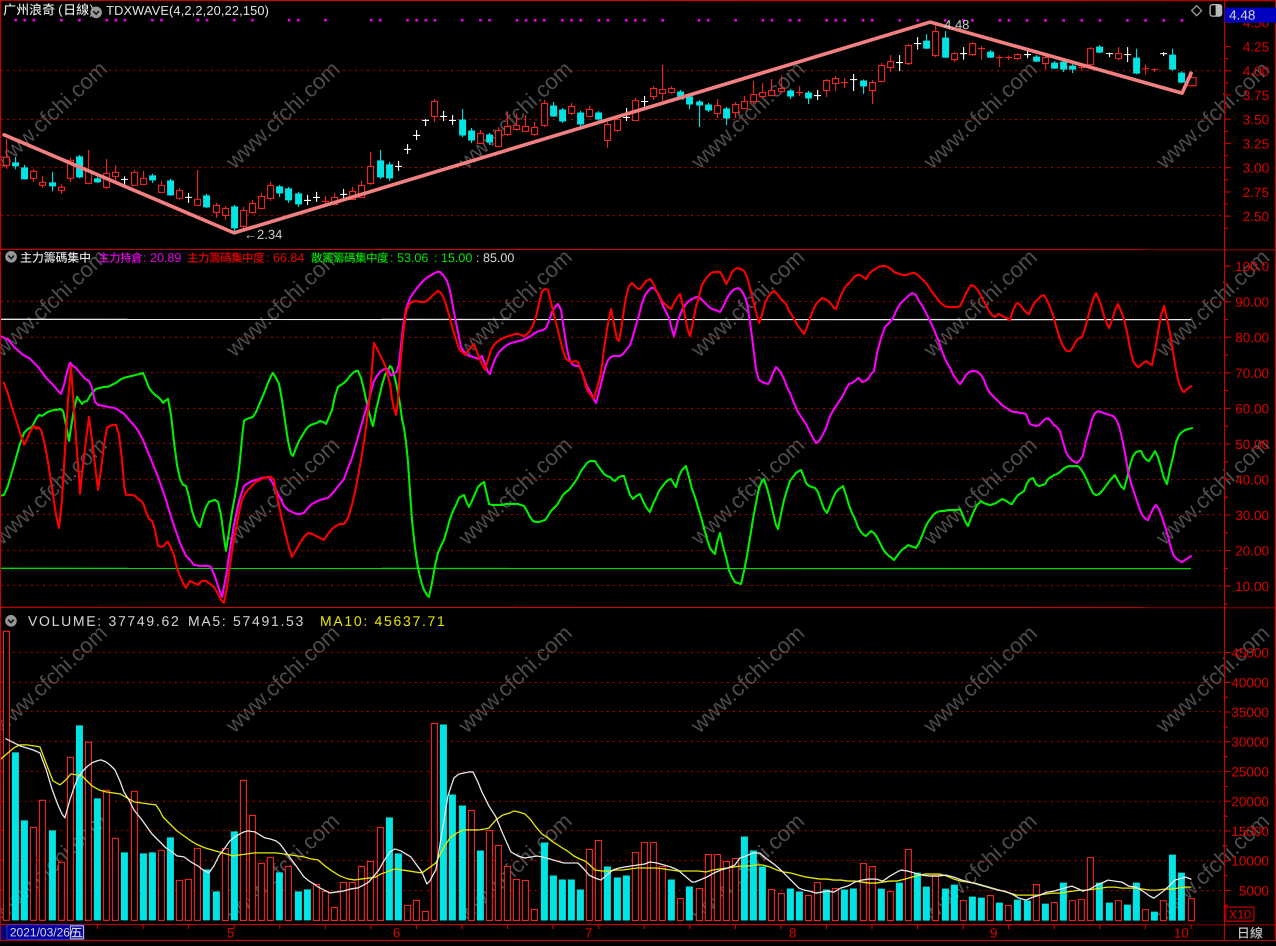  Describe the element at coordinates (1252, 586) in the screenshot. I see `svg-text: 10.00` at that location.